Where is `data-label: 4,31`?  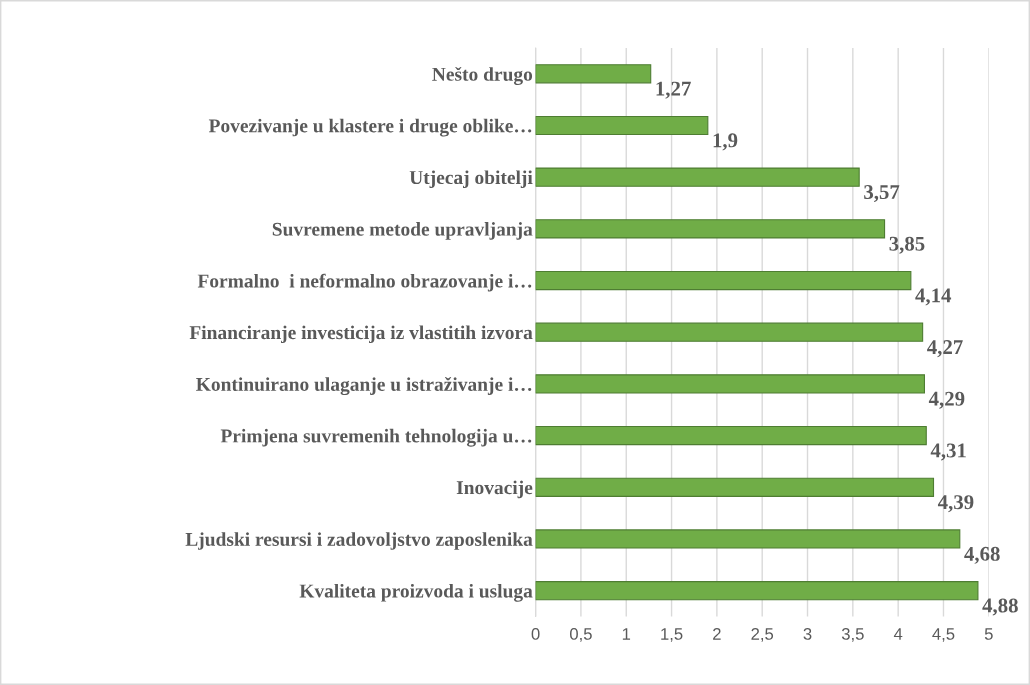
data-label: 4,31 is located at coordinates (948, 452).